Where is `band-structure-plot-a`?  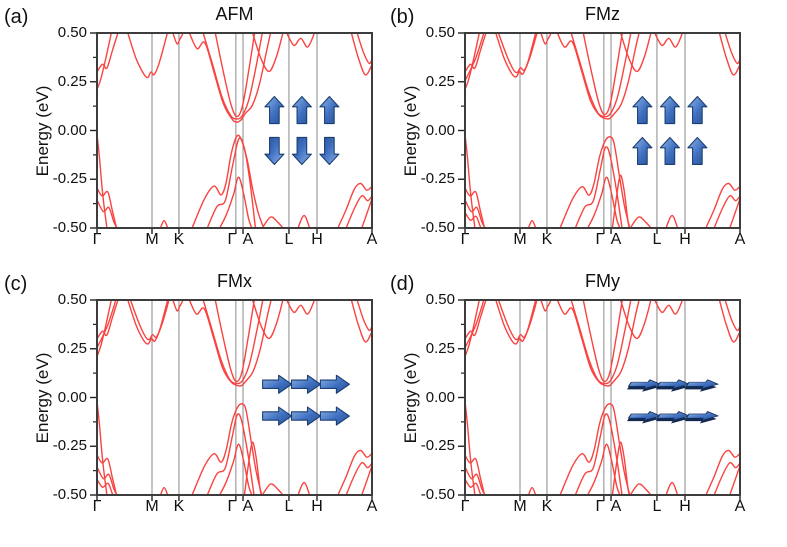 band-structure-plot-a is located at coordinates (231, 133).